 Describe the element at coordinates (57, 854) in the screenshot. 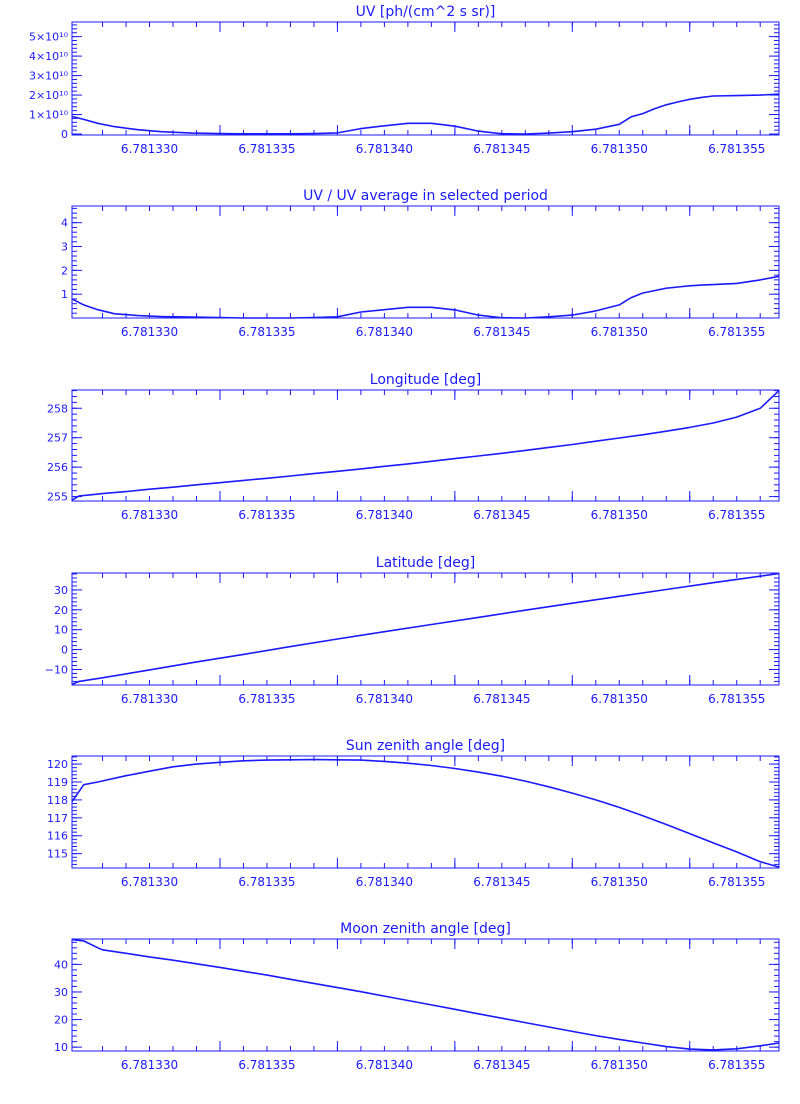

I see `y-tick-label: 115` at that location.